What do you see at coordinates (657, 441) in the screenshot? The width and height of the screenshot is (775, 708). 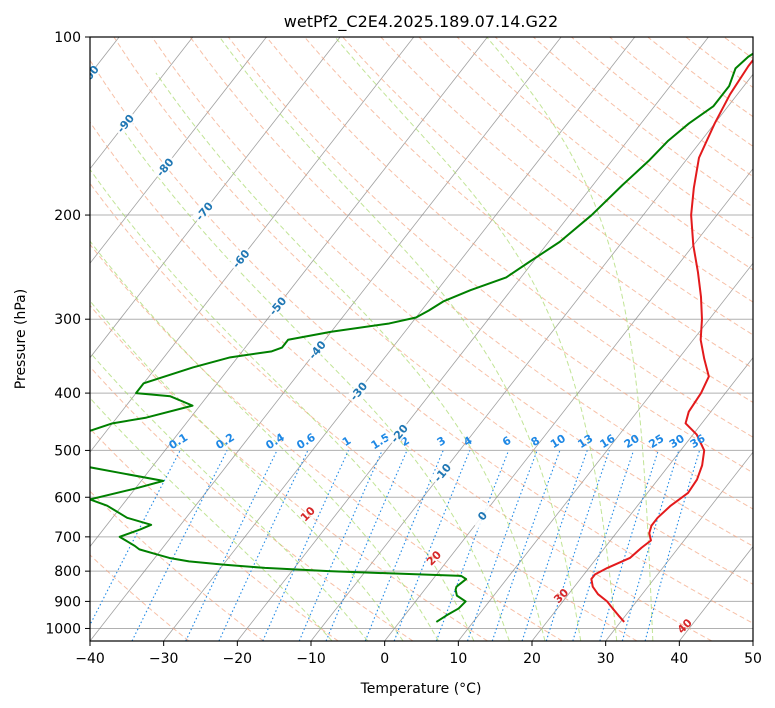 I see `mixing-ratio-label: 25` at bounding box center [657, 441].